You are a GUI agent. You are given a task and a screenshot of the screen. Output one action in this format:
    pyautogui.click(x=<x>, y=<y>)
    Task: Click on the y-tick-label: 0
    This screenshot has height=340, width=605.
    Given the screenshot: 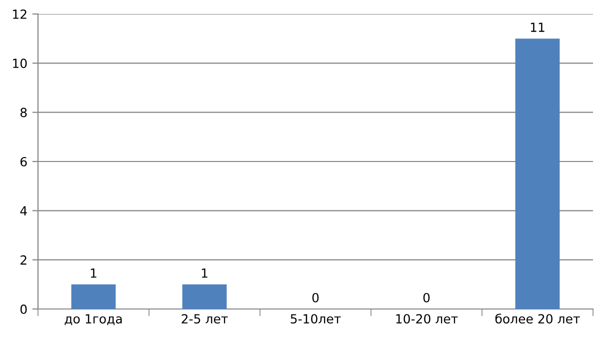 What is the action you would take?
    pyautogui.click(x=23, y=309)
    